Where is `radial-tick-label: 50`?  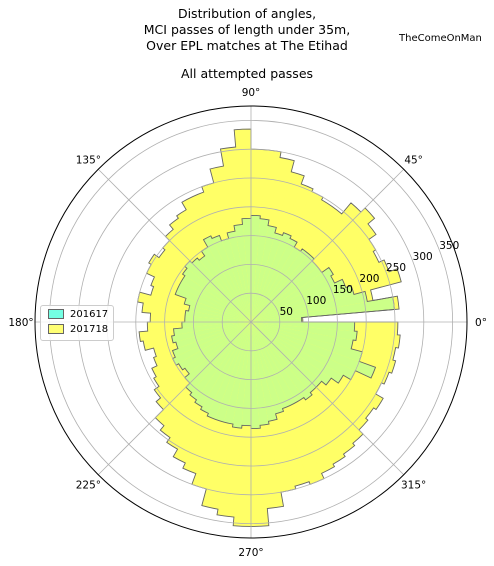 radial-tick-label: 50 is located at coordinates (286, 312).